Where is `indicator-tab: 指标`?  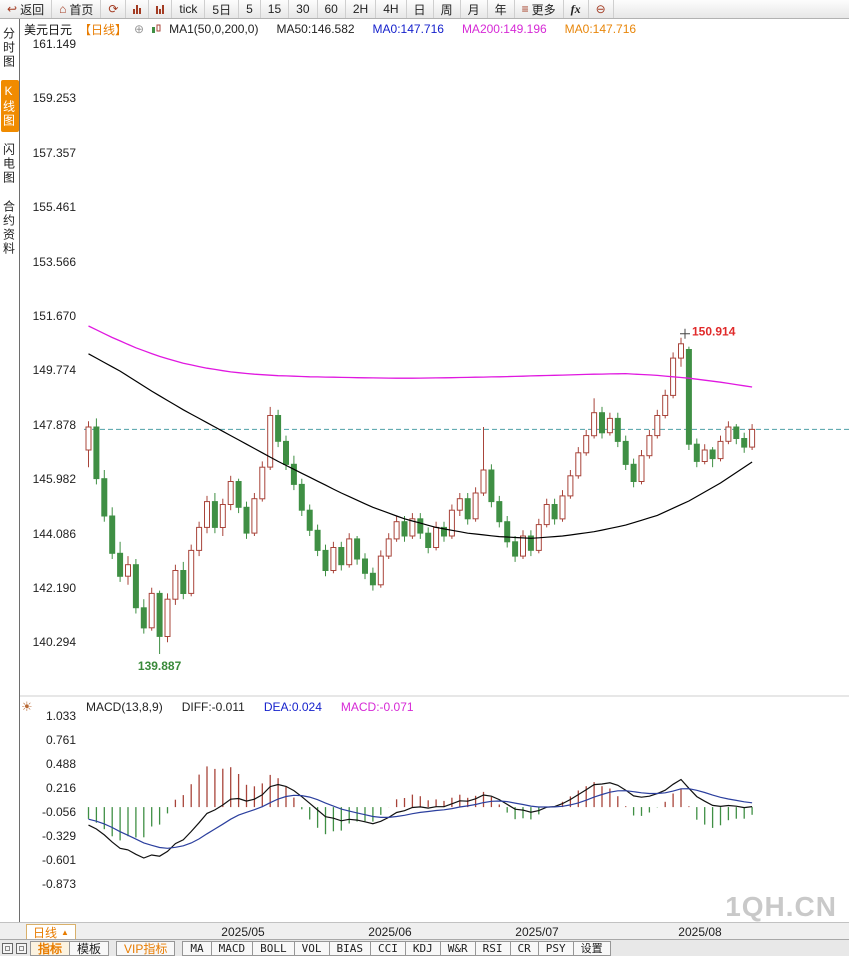
indicator-tab: 指标 is located at coordinates (50, 948).